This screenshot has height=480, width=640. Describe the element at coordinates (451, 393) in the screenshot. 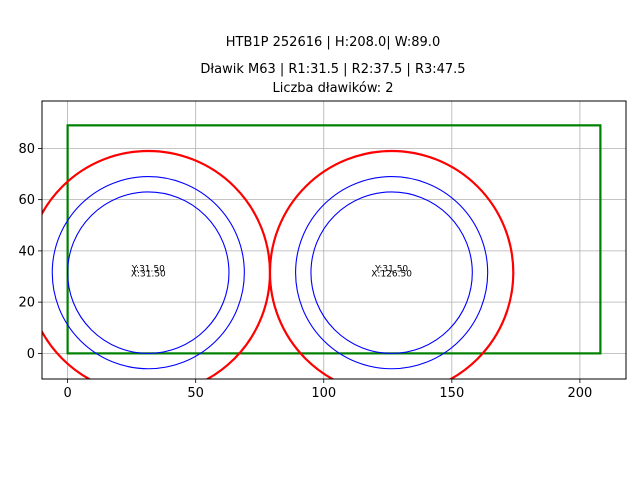

I see `x-tick-label: 150` at that location.